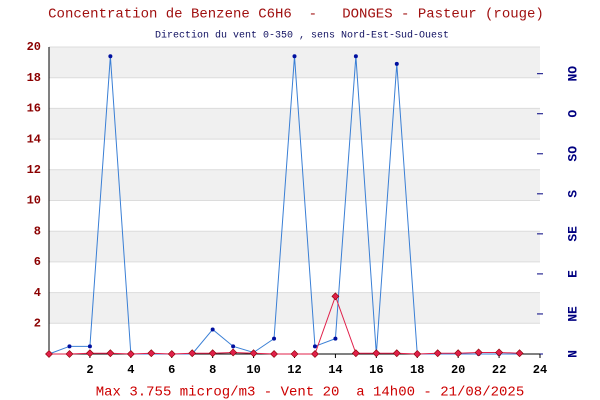 This screenshot has width=600, height=400. Describe the element at coordinates (572, 114) in the screenshot. I see `y2-tick-label: O` at that location.